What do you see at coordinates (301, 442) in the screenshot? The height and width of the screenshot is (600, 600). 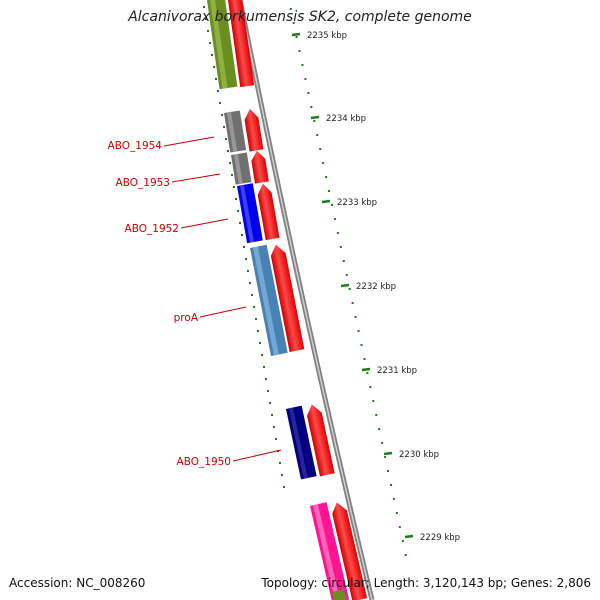 I see `gene-block-abo-1950` at bounding box center [301, 442].